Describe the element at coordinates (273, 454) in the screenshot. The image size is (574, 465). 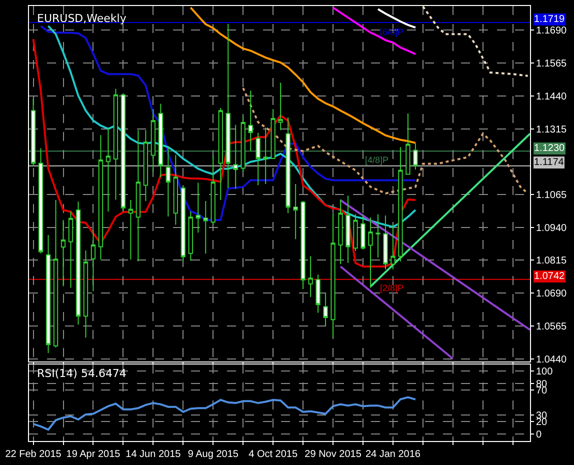
I see `x-tick-label: 4 Oct 2015` at that location.